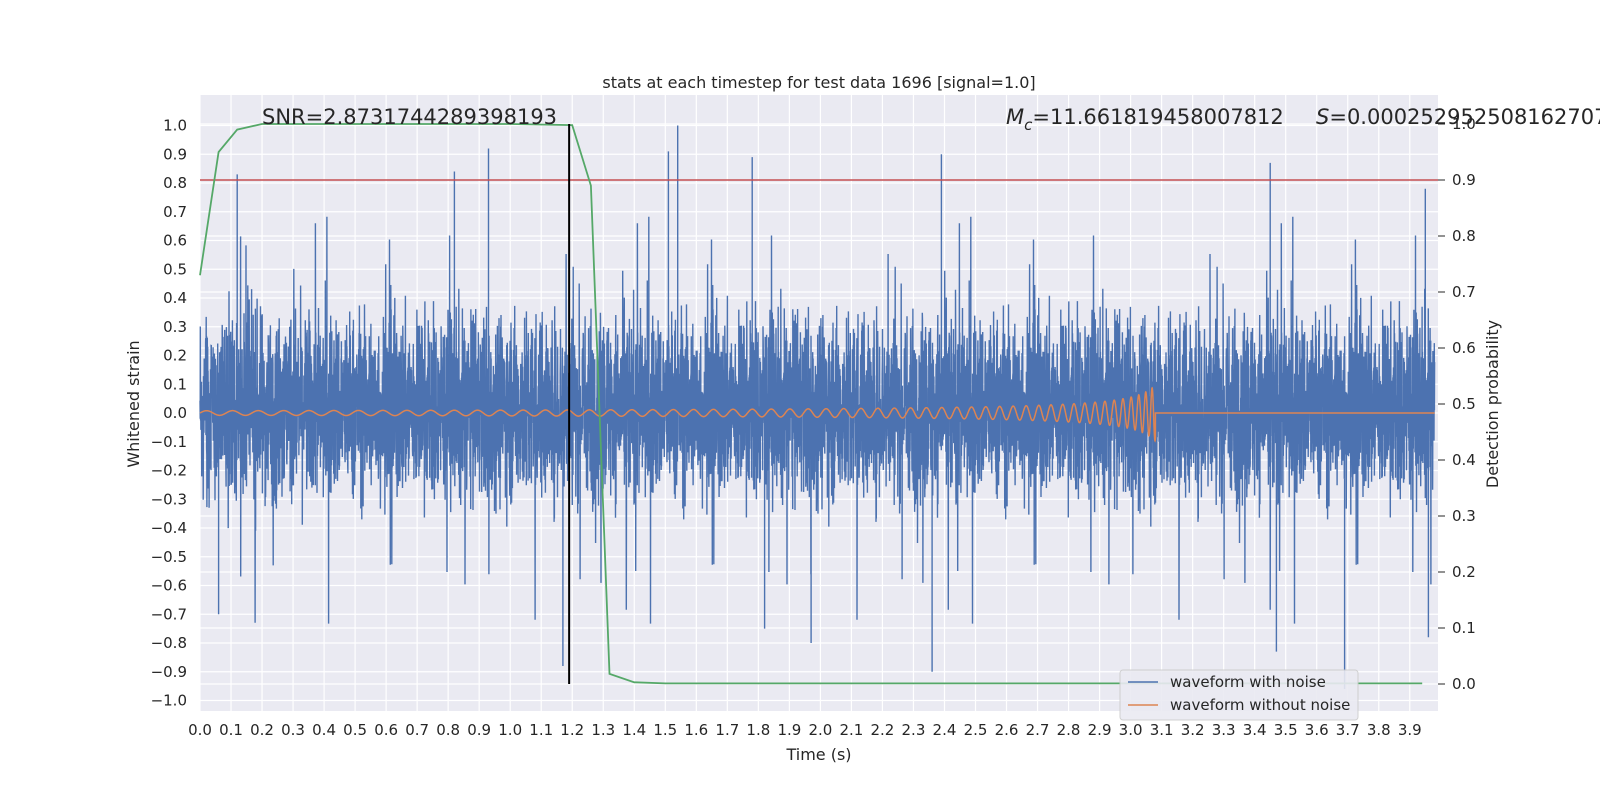 The width and height of the screenshot is (1600, 800). Describe the element at coordinates (479, 730) in the screenshot. I see `x-tick-label: 0.9` at that location.